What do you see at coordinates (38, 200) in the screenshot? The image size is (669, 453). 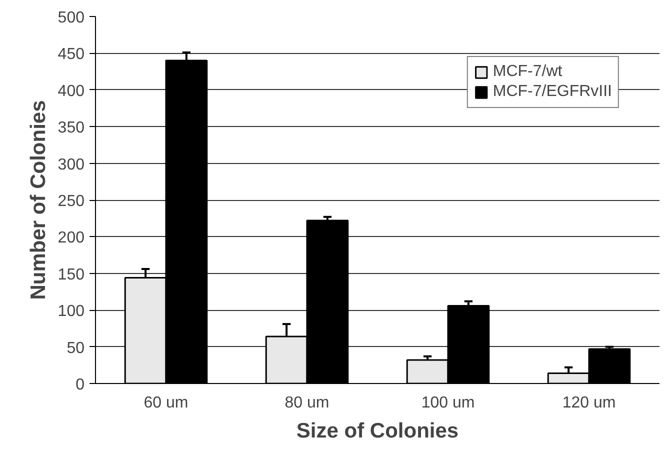 I see `y-axis-title: Number of Colonies` at bounding box center [38, 200].